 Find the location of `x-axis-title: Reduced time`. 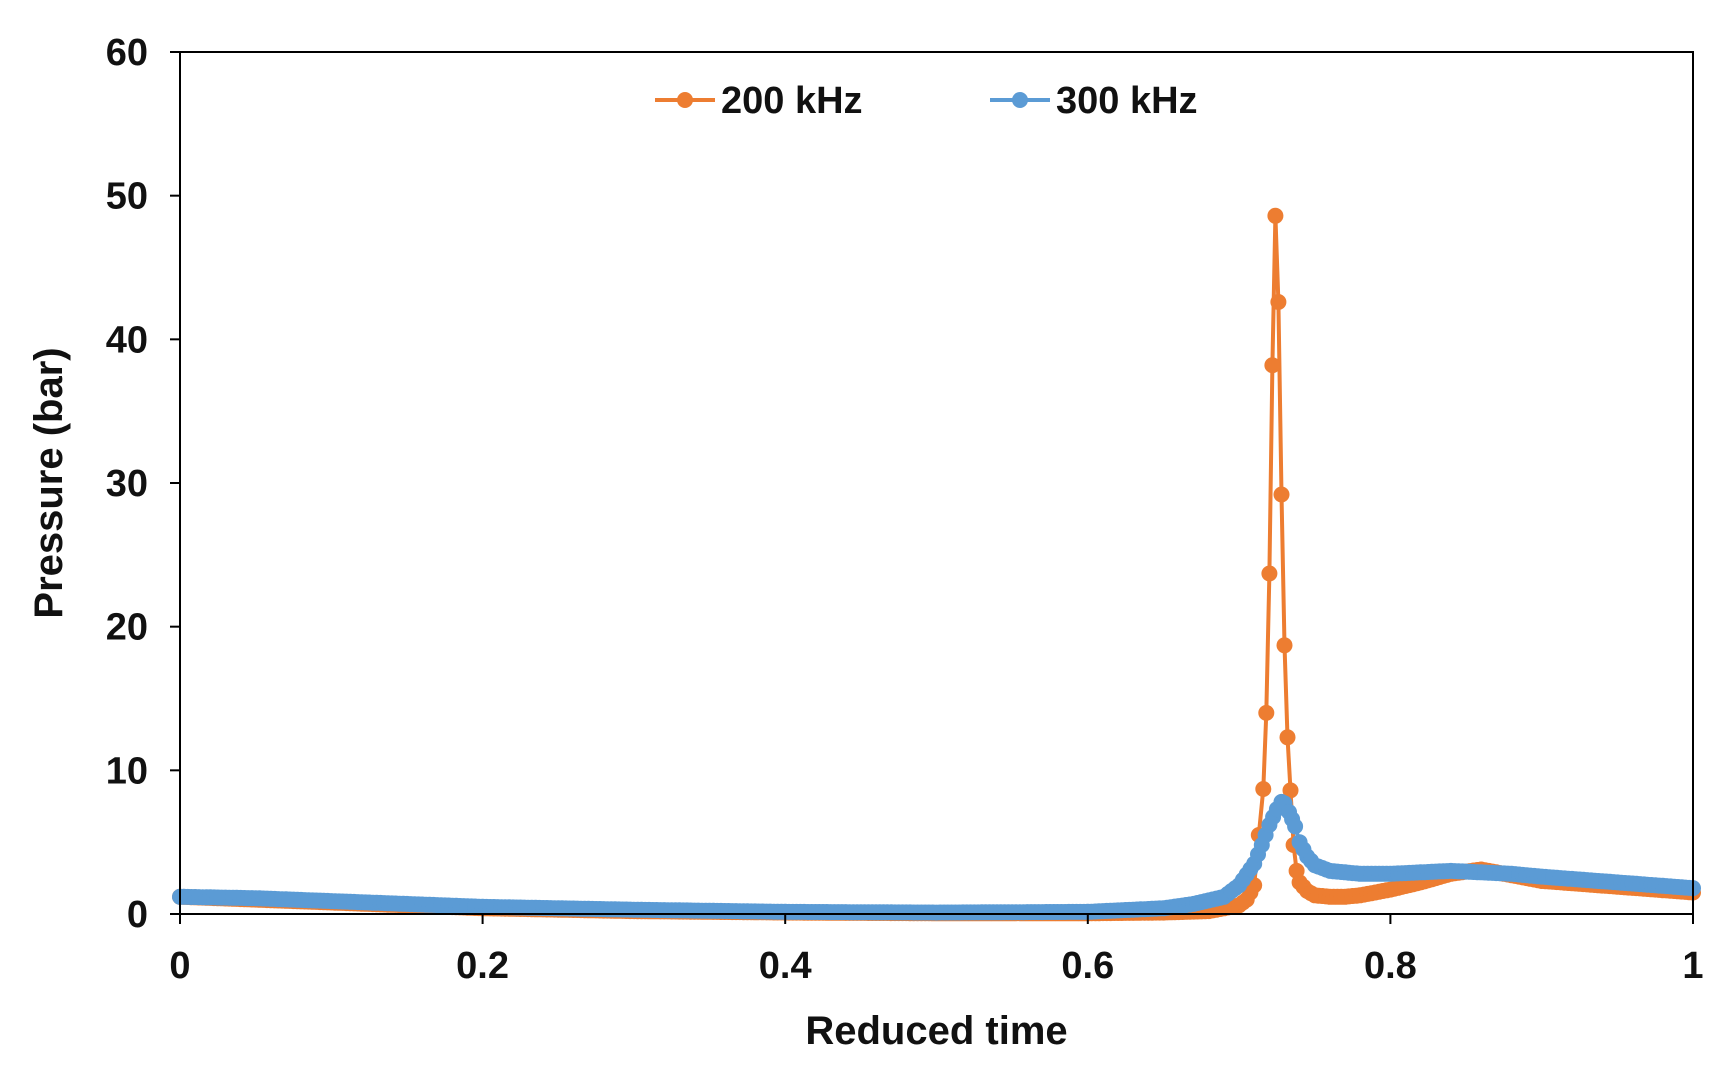

x-axis-title: Reduced time is located at coordinates (936, 1031).